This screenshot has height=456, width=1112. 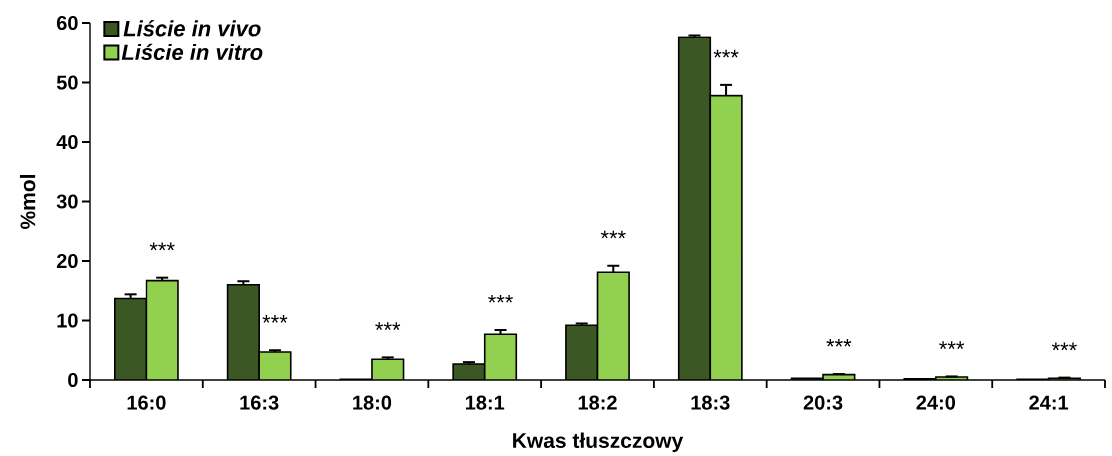 What do you see at coordinates (67, 142) in the screenshot?
I see `y-tick-label: 40` at bounding box center [67, 142].